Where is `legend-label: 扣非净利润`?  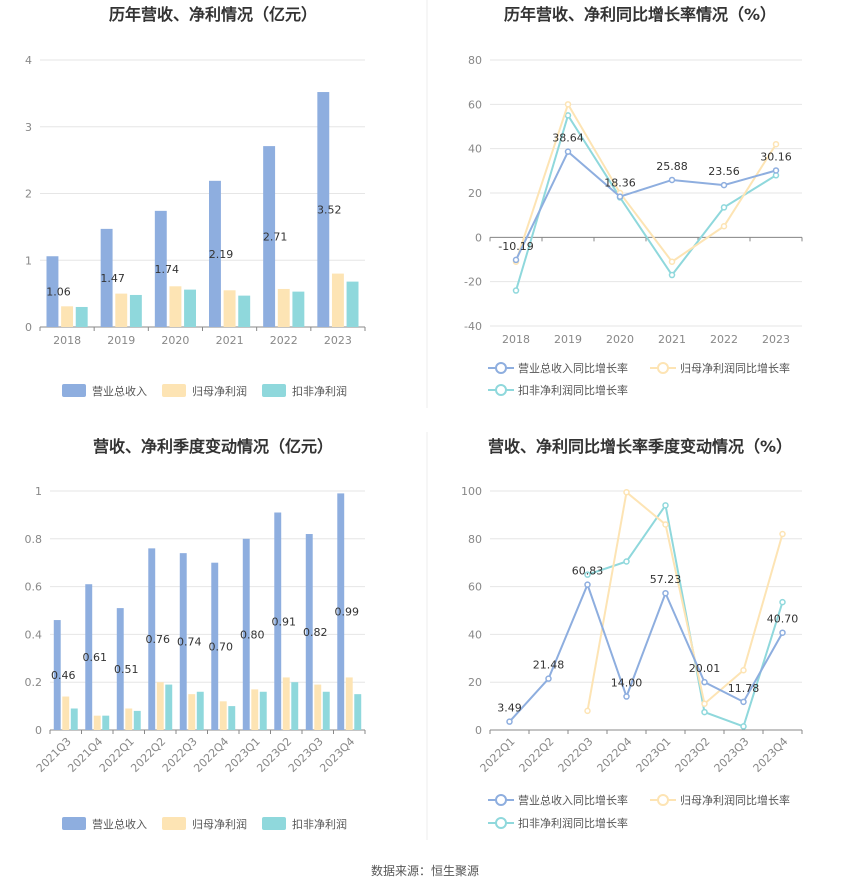
legend-label: 扣非净利润 is located at coordinates (319, 391).